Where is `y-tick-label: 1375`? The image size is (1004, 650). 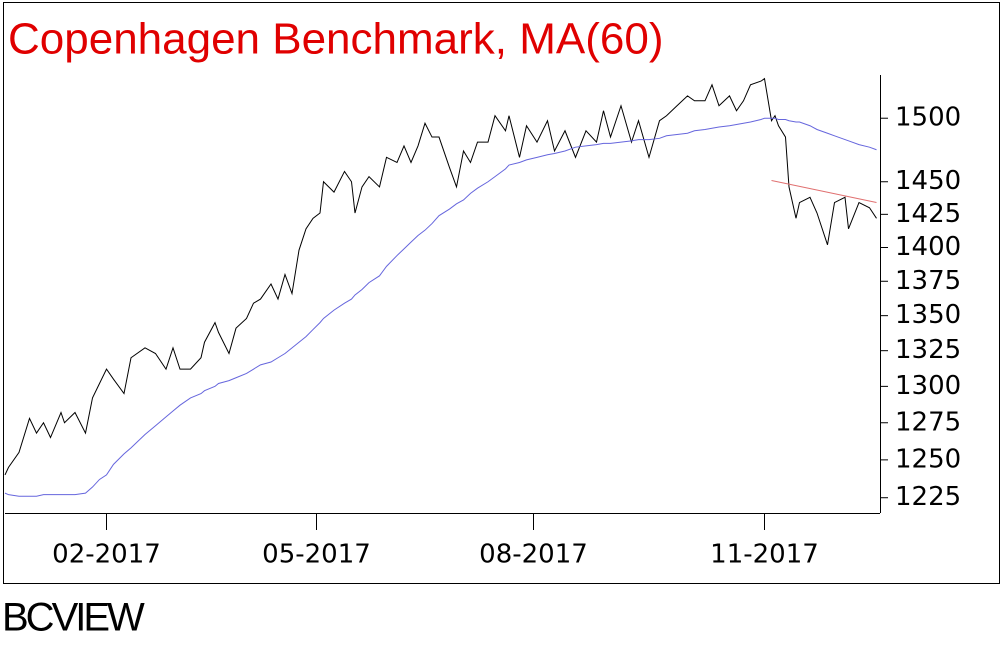 y-tick-label: 1375 is located at coordinates (928, 281).